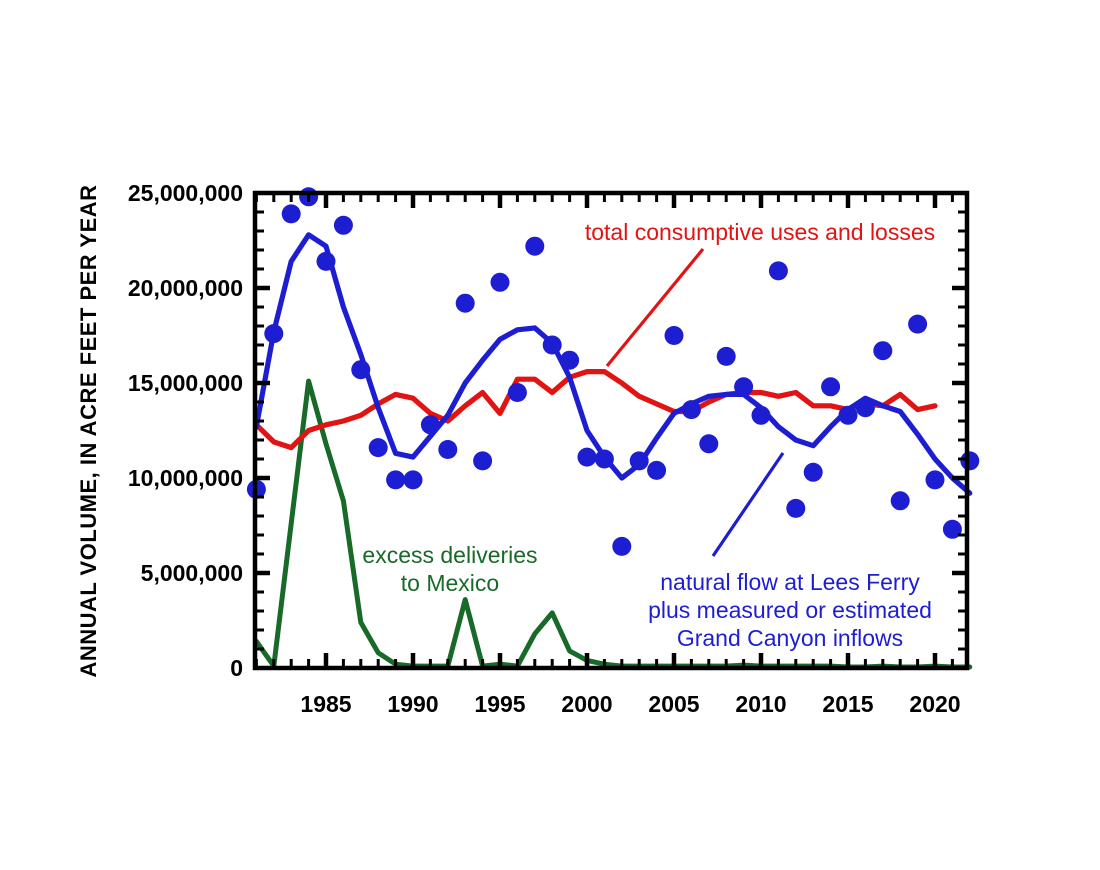  What do you see at coordinates (790, 638) in the screenshot?
I see `natural-flow-label-line-3: Grand Canyon inflows` at bounding box center [790, 638].